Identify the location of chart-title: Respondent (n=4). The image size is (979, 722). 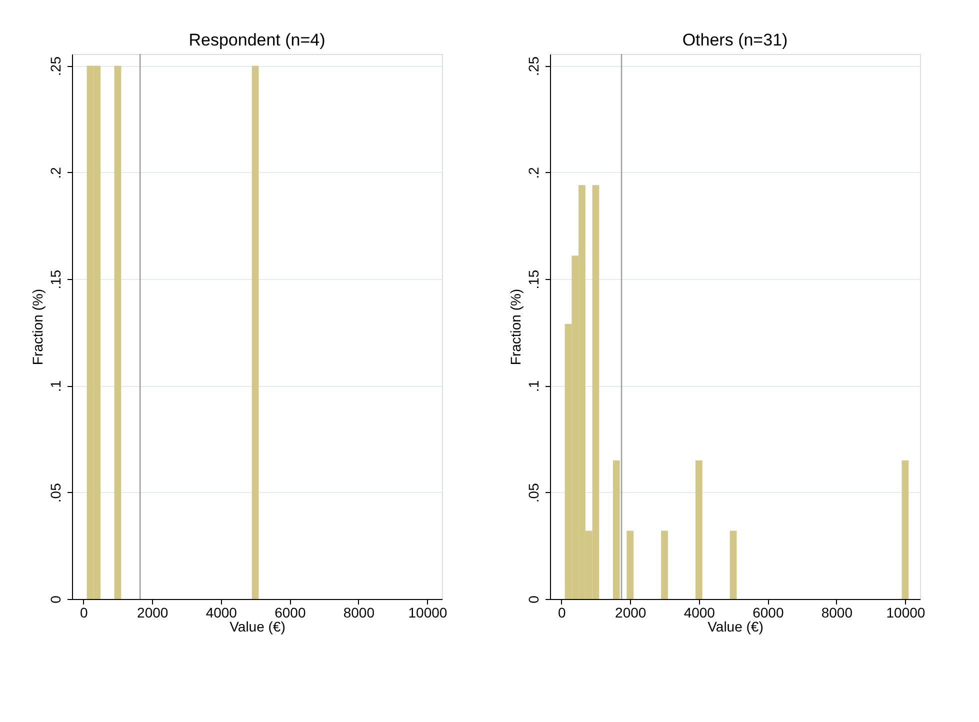
(257, 40).